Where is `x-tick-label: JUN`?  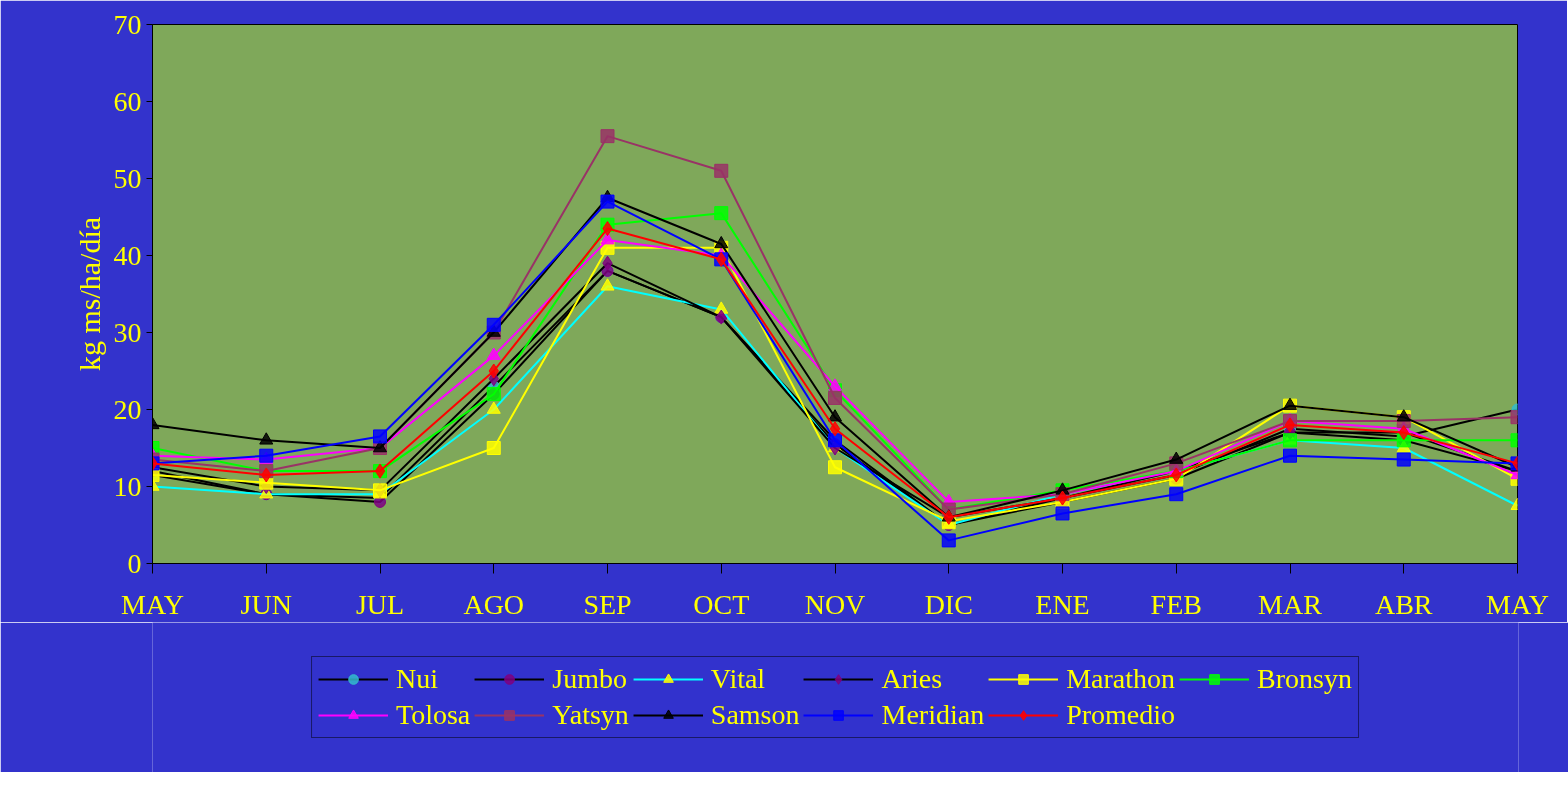
x-tick-label: JUN is located at coordinates (266, 604).